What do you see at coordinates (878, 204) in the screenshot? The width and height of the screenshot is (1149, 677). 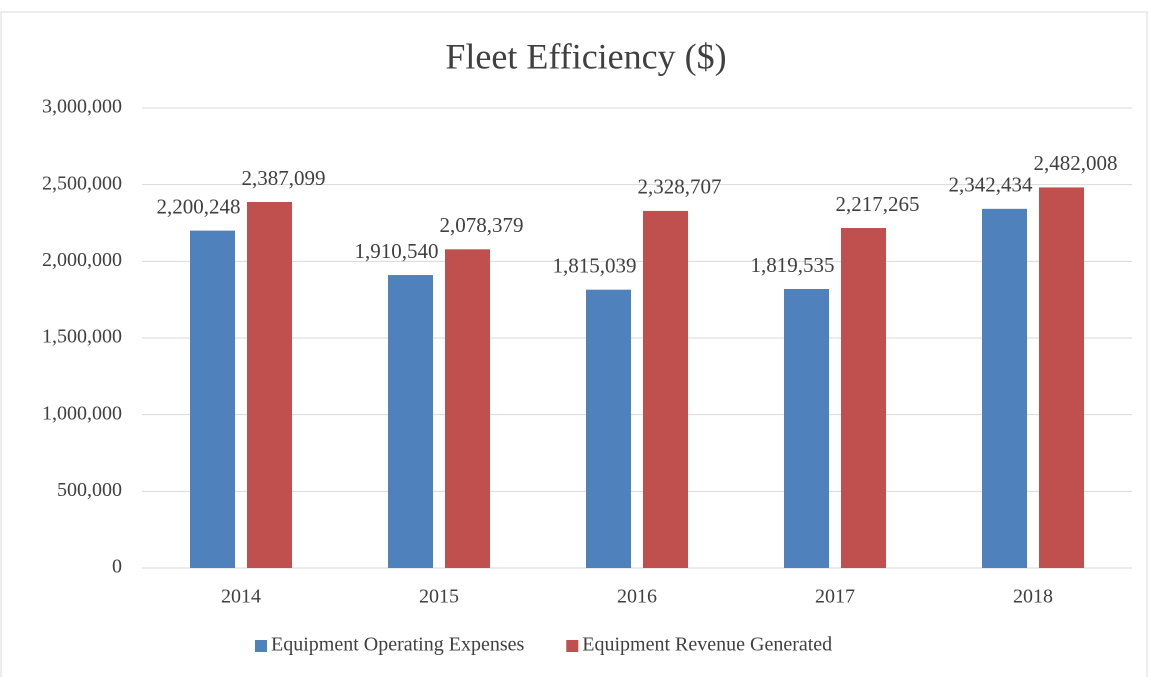 I see `data-label: 2,217,265` at bounding box center [878, 204].